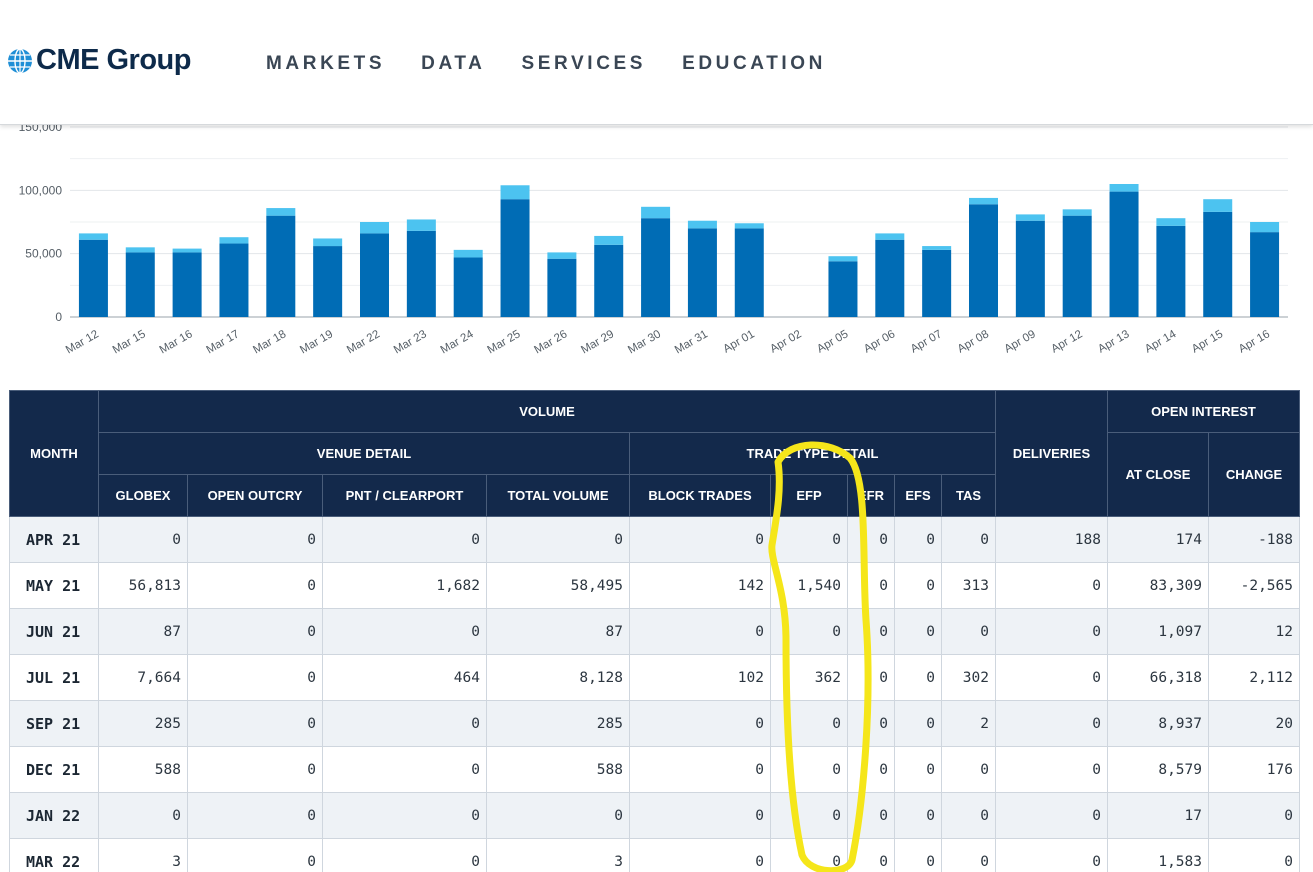 This screenshot has width=1313, height=872. What do you see at coordinates (1158, 539) in the screenshot?
I see `table-cell: 174` at bounding box center [1158, 539].